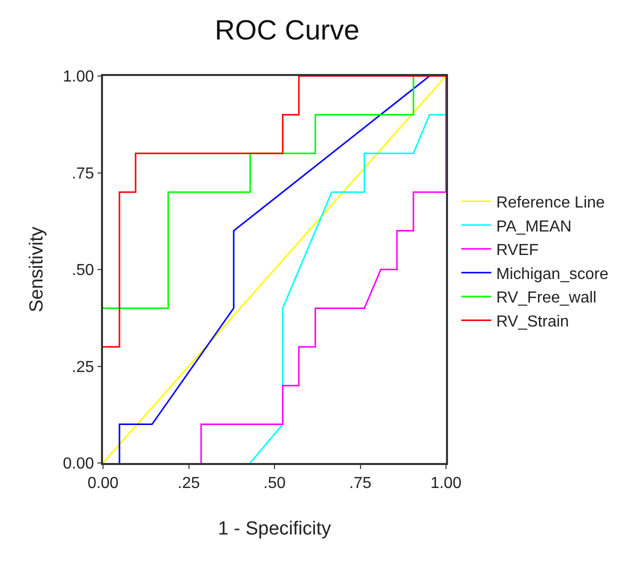 The width and height of the screenshot is (638, 563). I want to click on x-axis-title: 1 - Specificity, so click(275, 529).